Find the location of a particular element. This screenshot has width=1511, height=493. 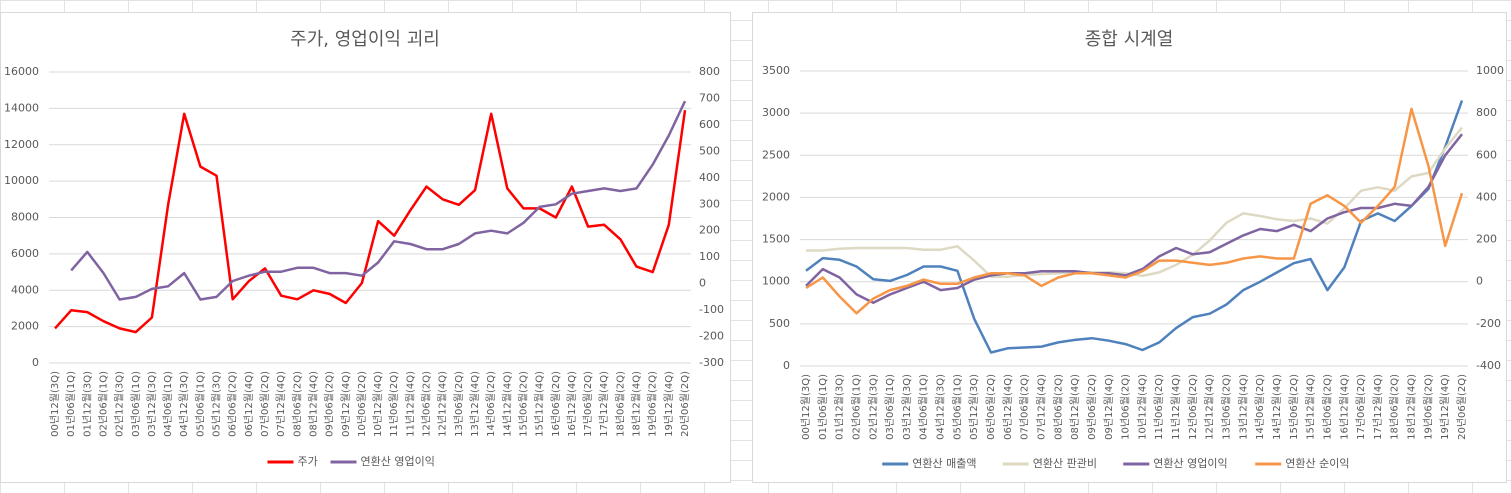

x-tick-label: 17년06월(2Q) is located at coordinates (588, 404).